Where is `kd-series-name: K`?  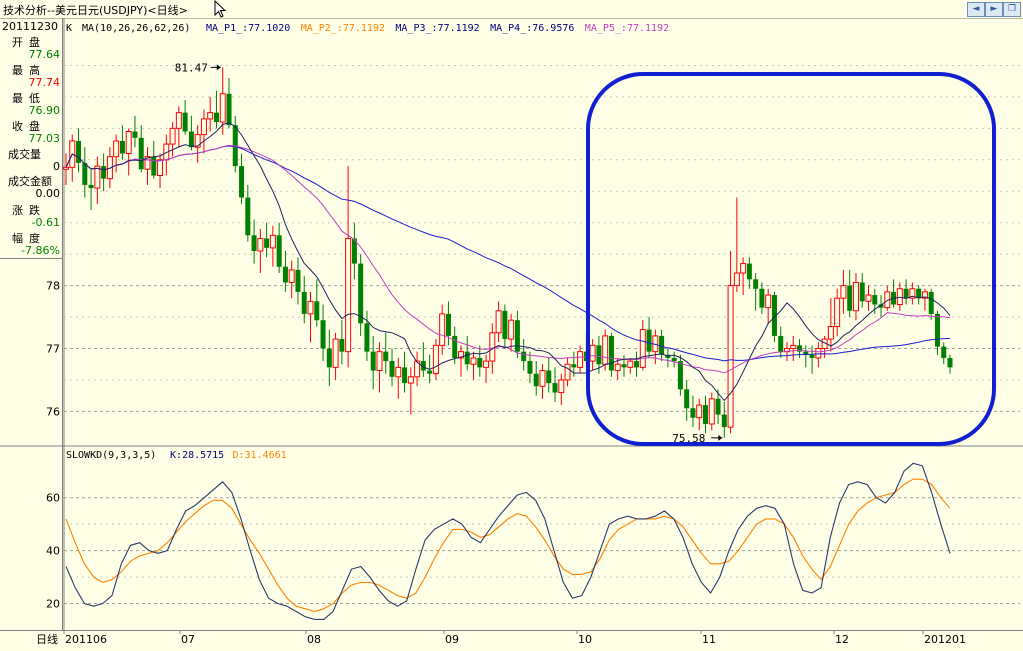
kd-series-name: K is located at coordinates (173, 455).